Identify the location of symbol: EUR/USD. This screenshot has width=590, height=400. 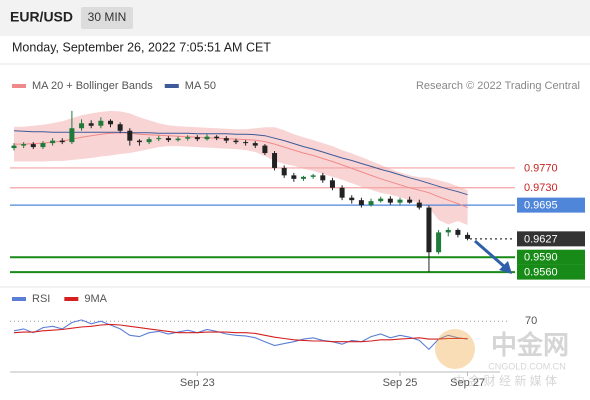
(41, 17).